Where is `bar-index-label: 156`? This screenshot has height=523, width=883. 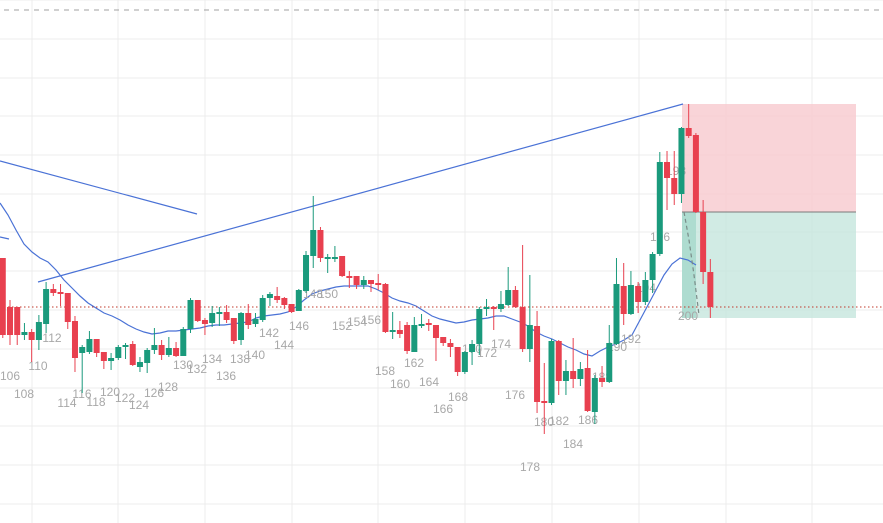 bar-index-label: 156 is located at coordinates (371, 320).